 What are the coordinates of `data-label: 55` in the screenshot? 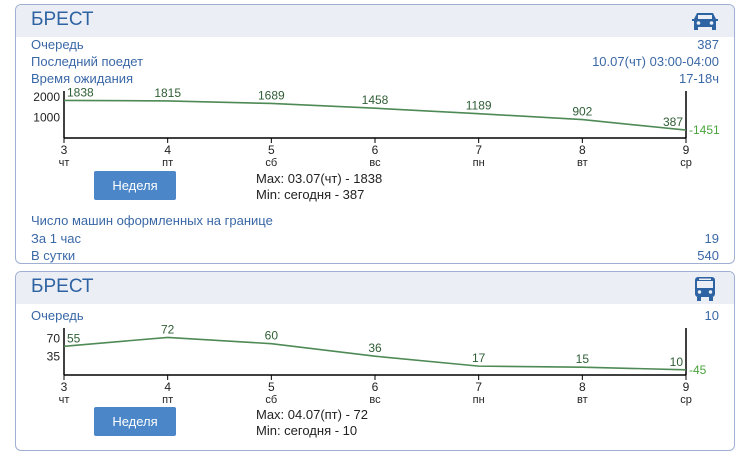 It's located at (74, 338).